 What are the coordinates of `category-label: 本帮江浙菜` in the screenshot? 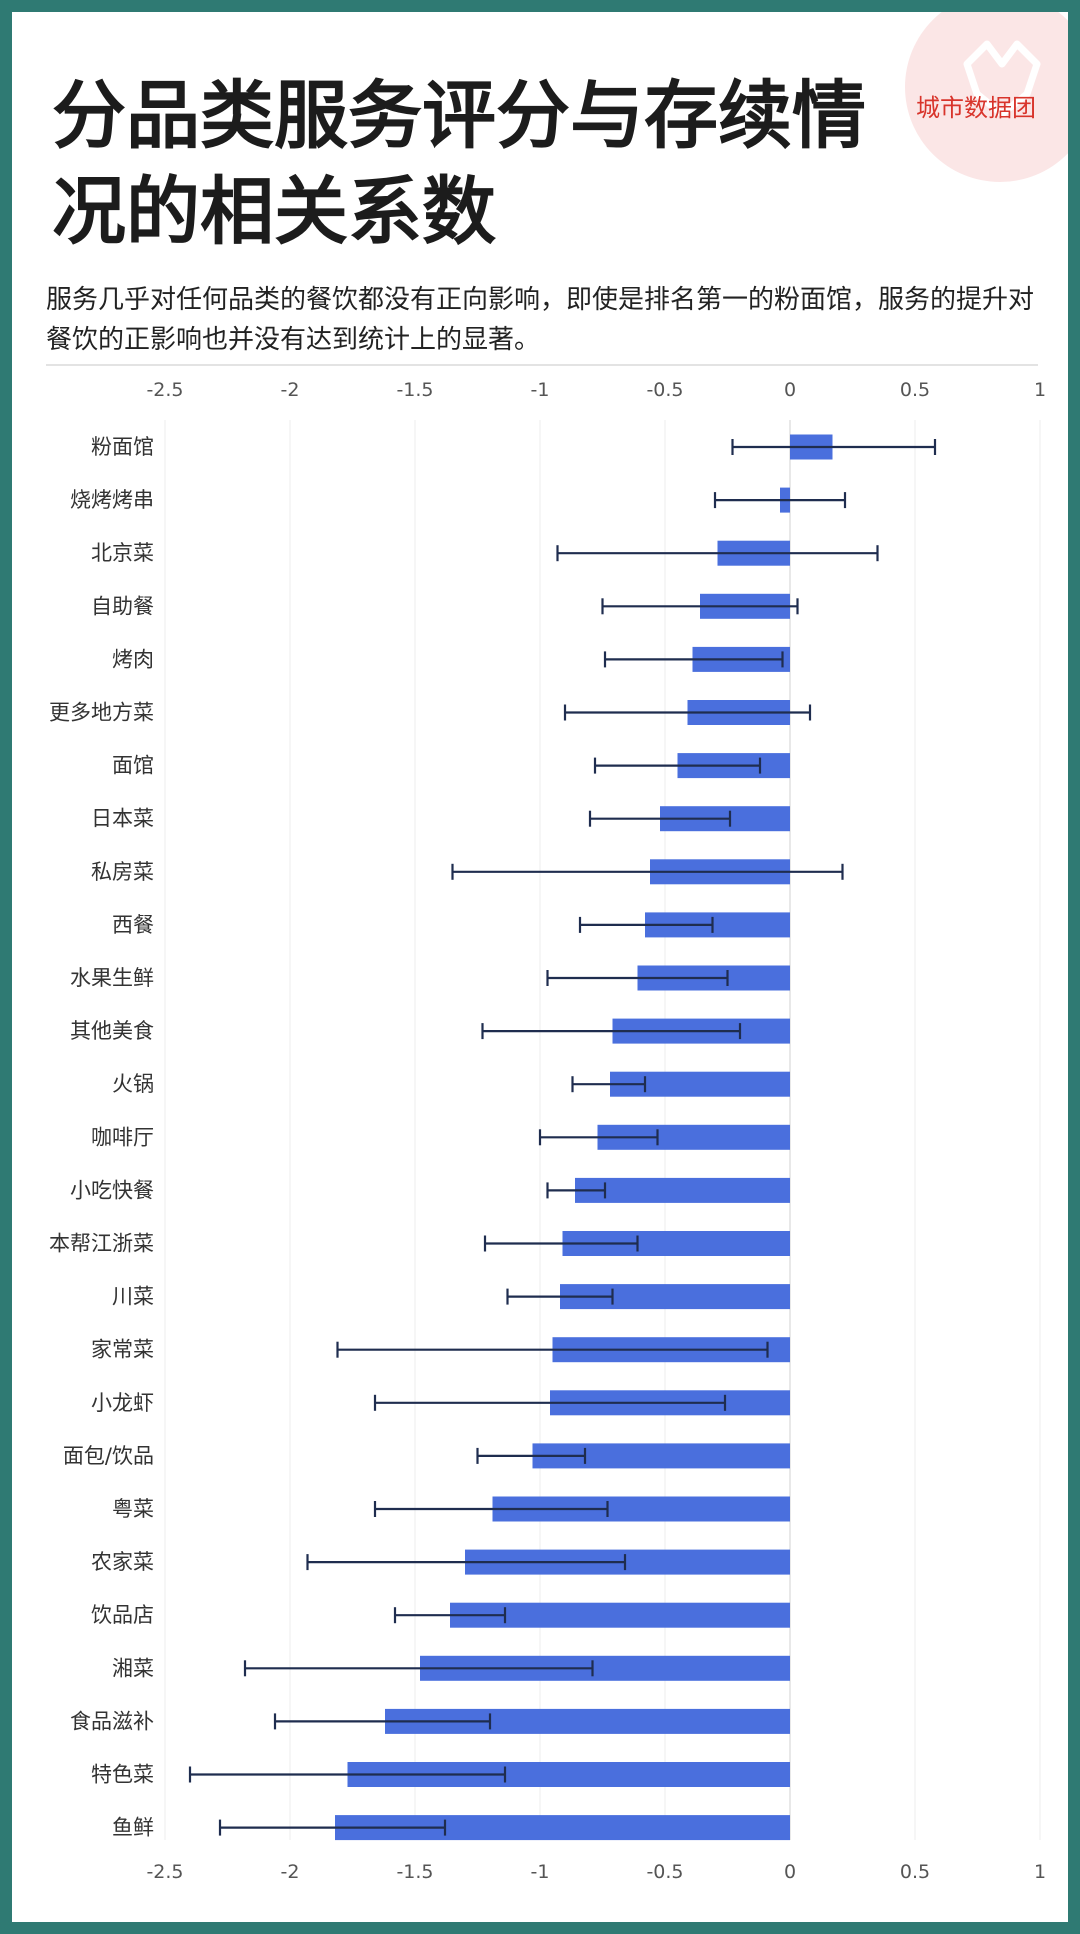 It's located at (101, 1244).